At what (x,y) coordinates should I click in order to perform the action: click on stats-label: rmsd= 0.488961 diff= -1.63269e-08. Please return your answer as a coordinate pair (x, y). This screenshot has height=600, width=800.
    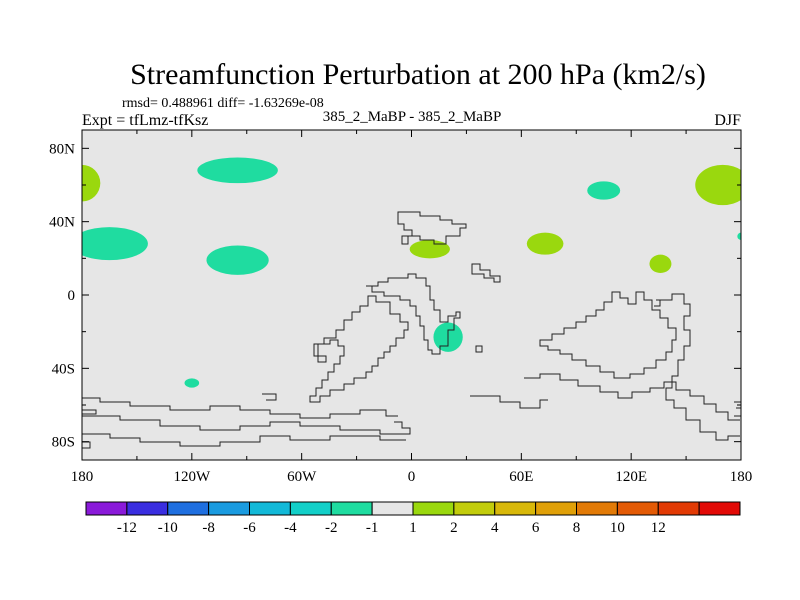
    Looking at the image, I should click on (223, 103).